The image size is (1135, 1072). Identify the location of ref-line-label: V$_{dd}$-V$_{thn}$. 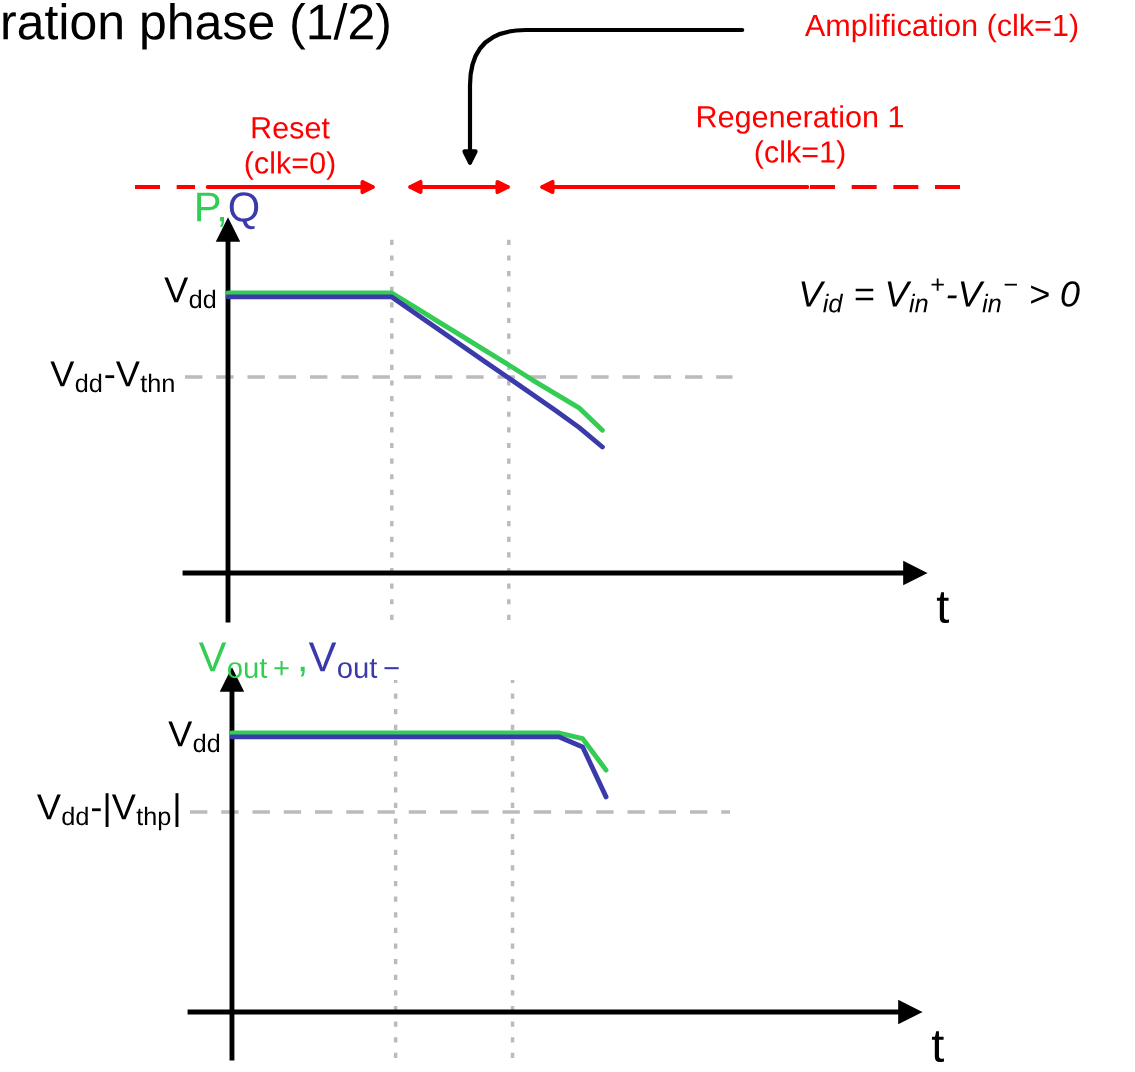
(112, 377).